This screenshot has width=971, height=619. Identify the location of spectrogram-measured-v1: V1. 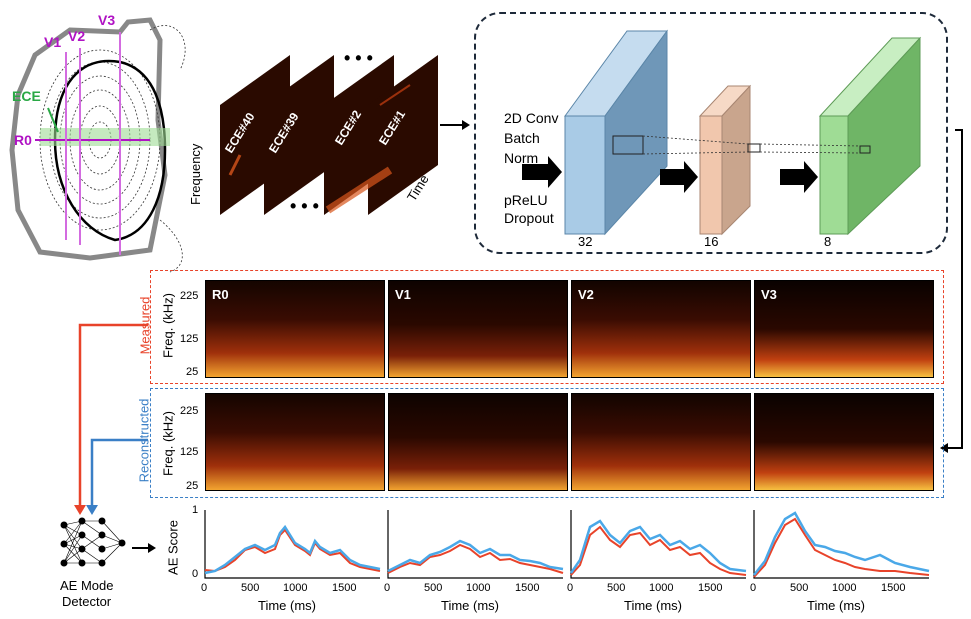
(478, 329).